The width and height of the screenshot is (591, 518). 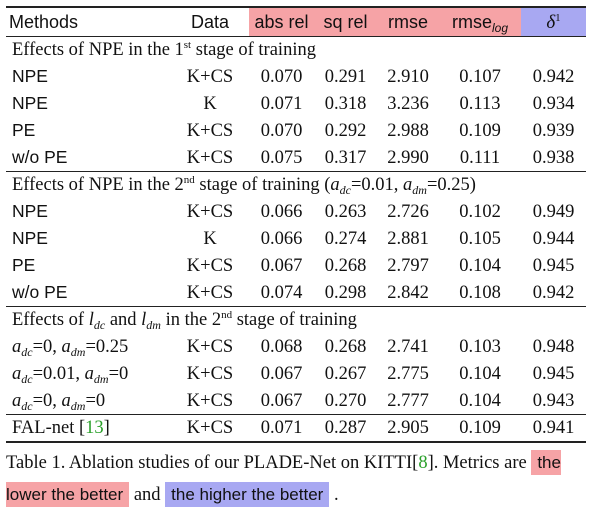 I want to click on sq-rel-cell: 0.317, so click(x=345, y=157).